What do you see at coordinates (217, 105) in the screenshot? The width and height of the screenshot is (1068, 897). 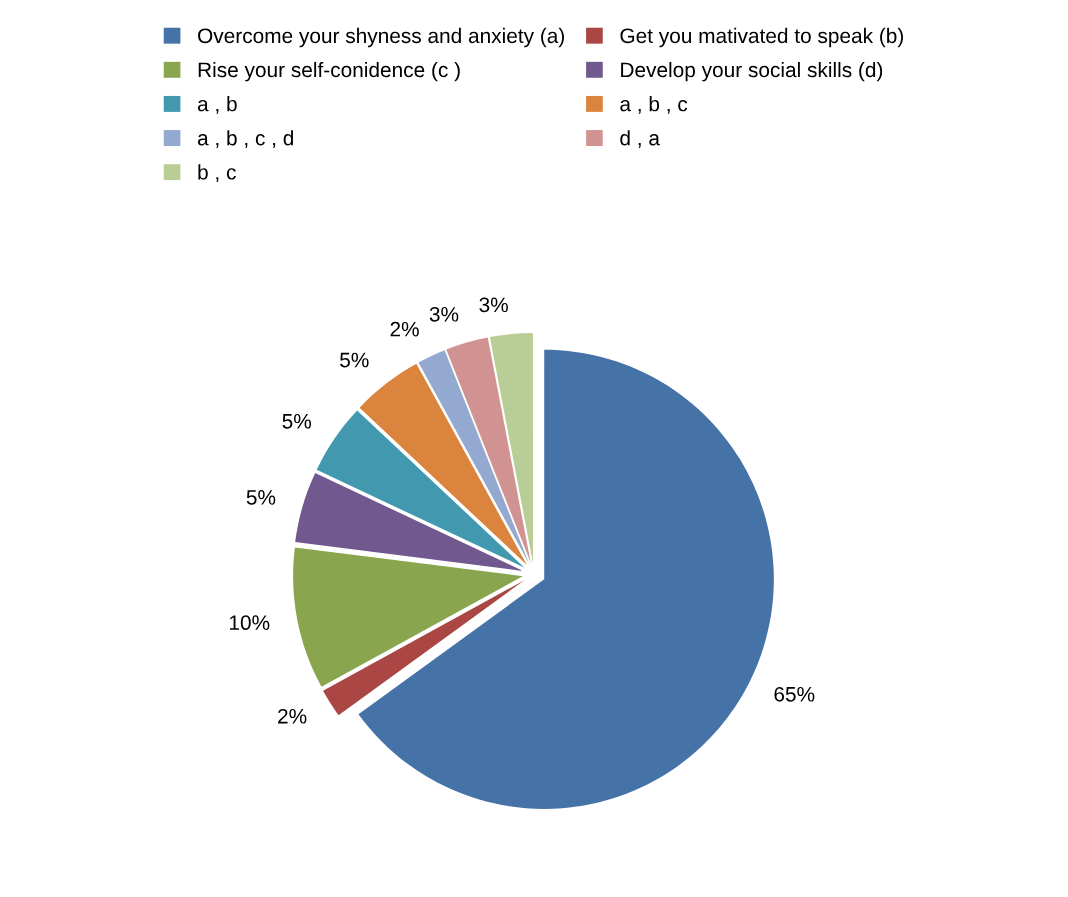 I see `legend-label: a , b` at bounding box center [217, 105].